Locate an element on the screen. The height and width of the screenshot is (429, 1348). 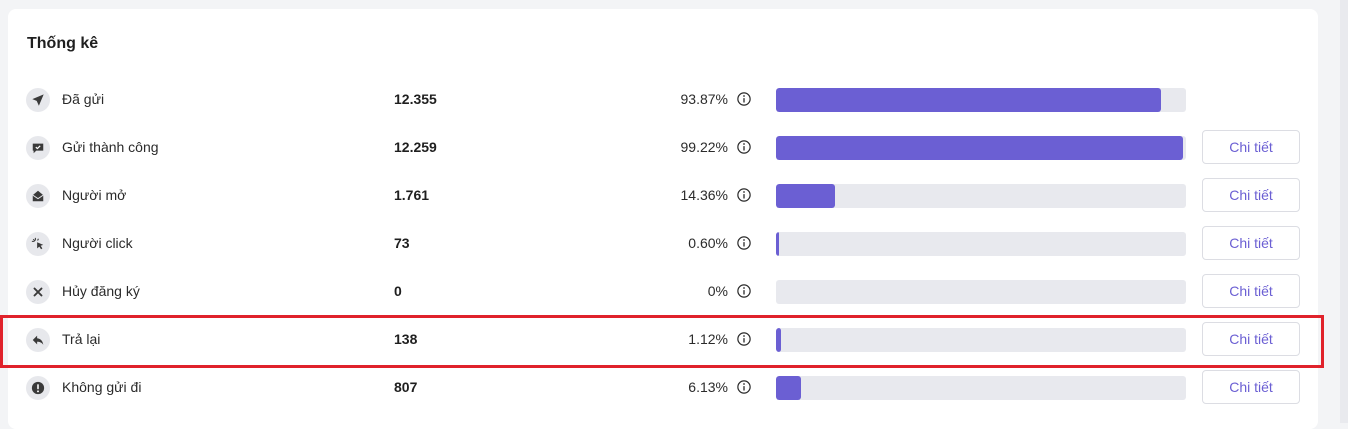
stat-label: Đã gửi is located at coordinates (83, 99).